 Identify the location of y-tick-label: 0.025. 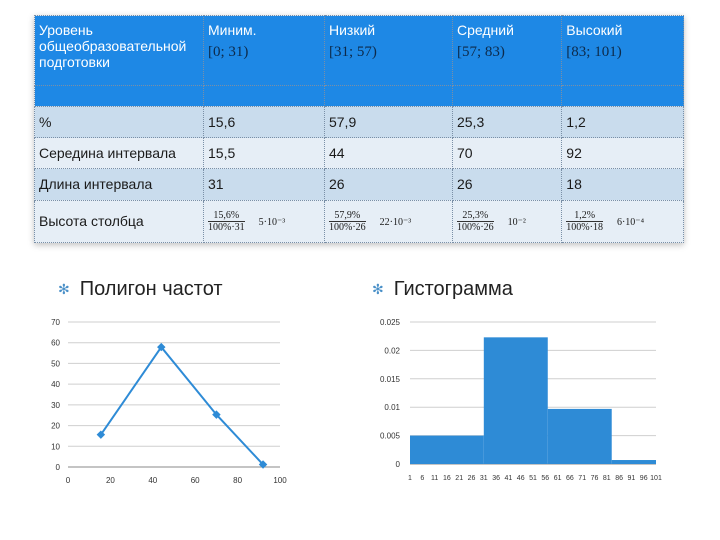
(390, 322).